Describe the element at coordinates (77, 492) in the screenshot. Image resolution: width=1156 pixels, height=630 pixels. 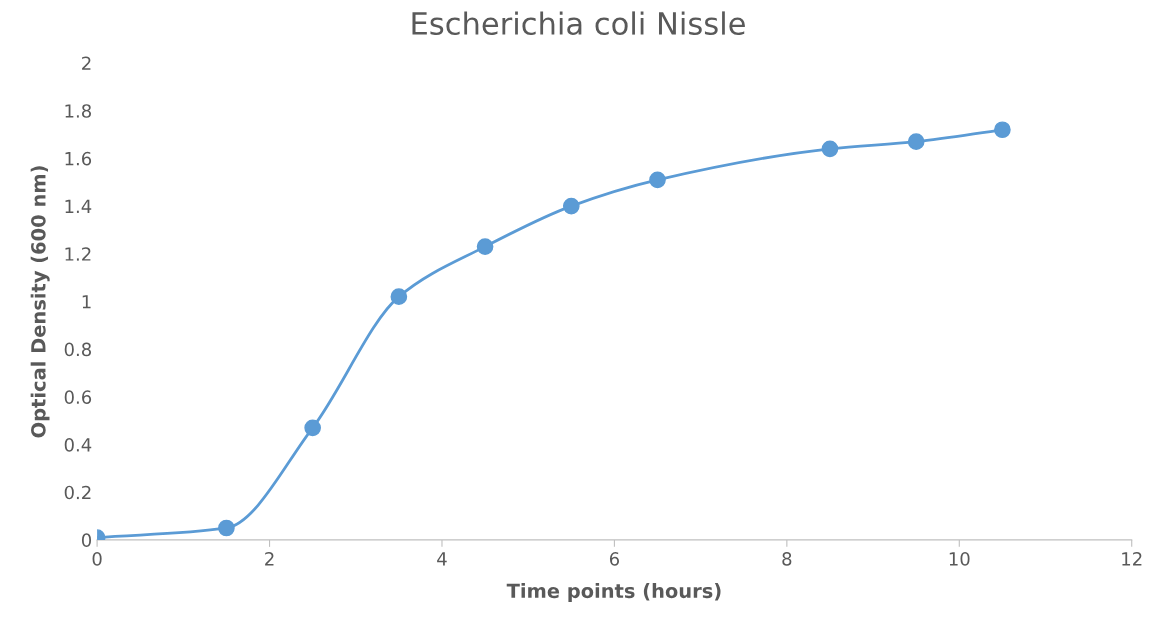
I see `y-tick-label: 0.2` at that location.